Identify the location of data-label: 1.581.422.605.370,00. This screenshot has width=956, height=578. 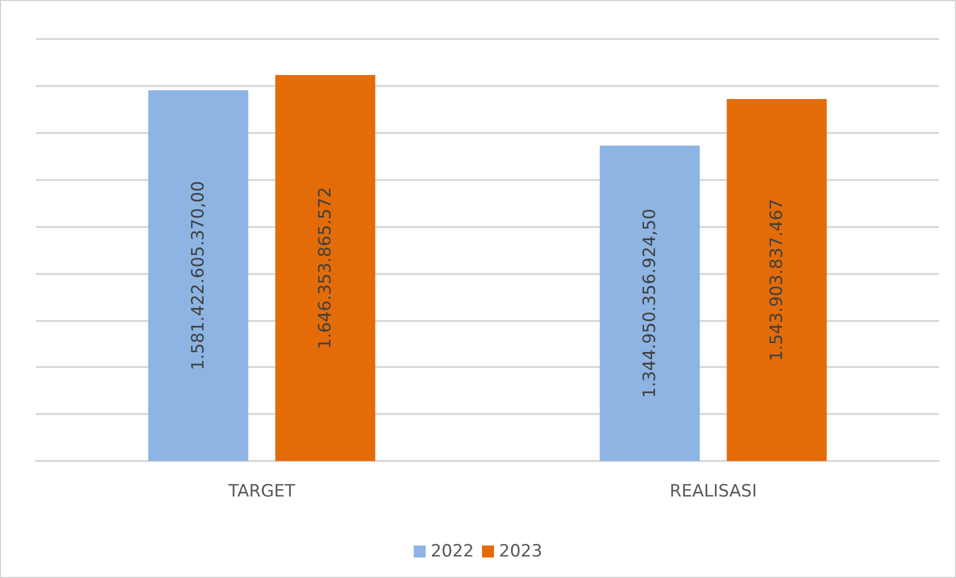
(198, 275).